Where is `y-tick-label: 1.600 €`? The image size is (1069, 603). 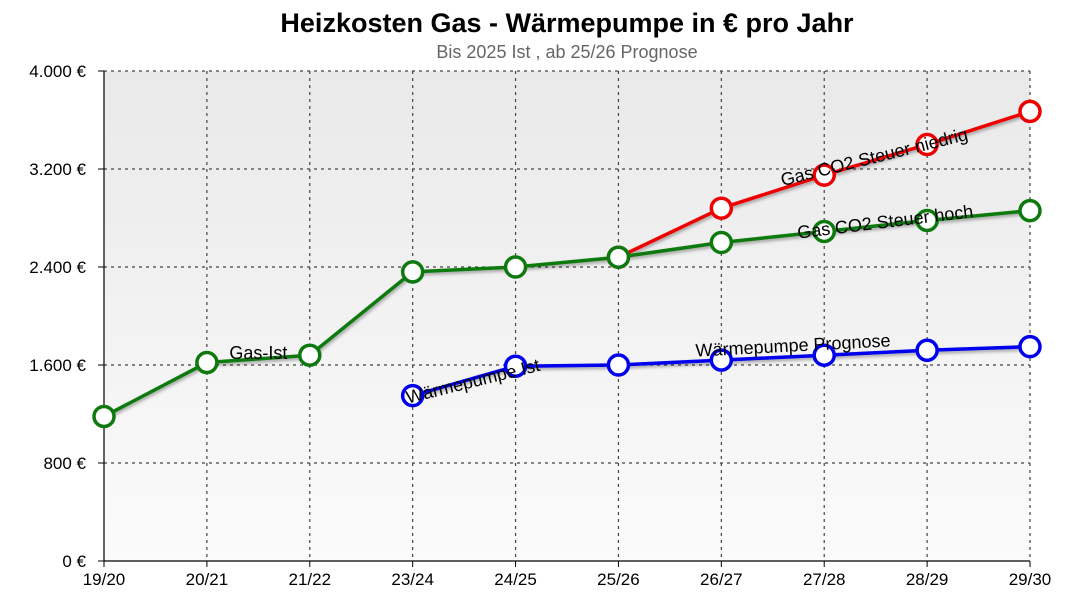 y-tick-label: 1.600 € is located at coordinates (57, 365).